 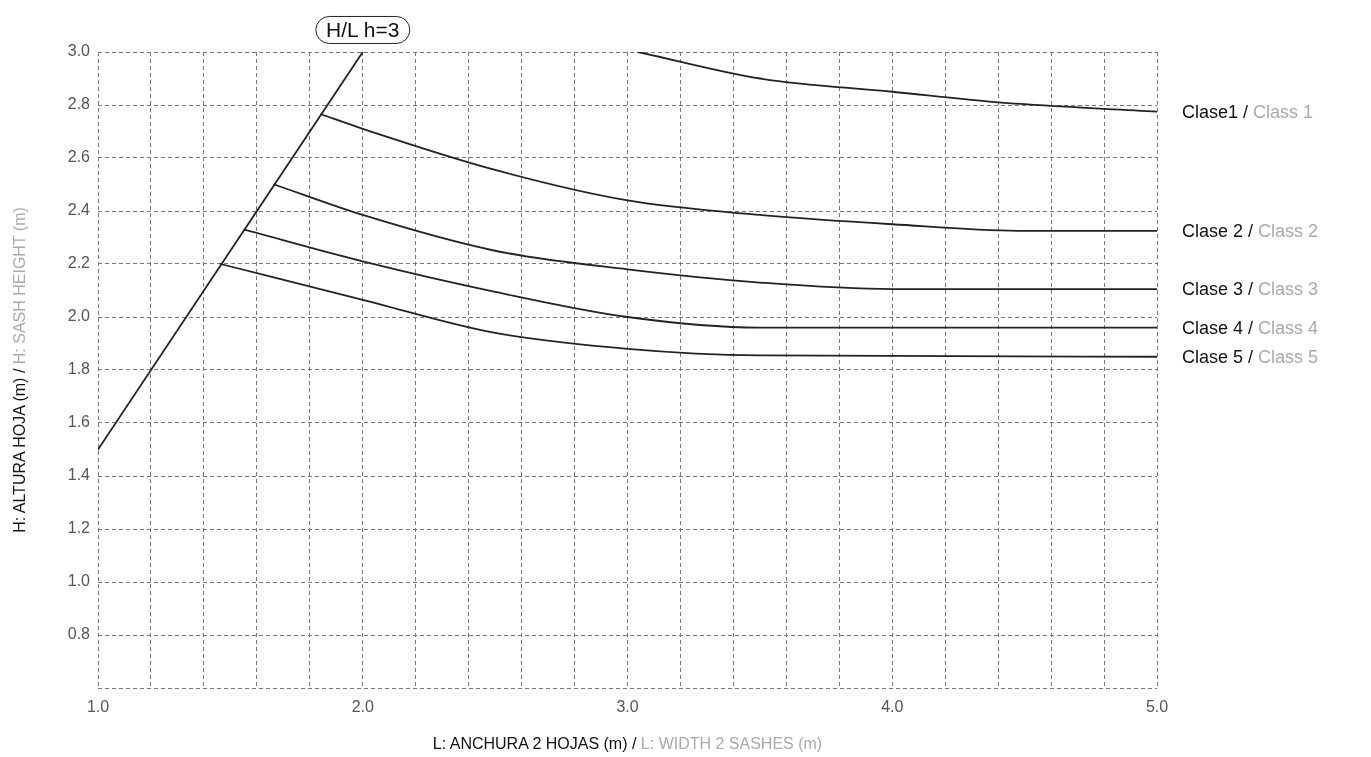 What do you see at coordinates (892, 707) in the screenshot?
I see `x-tick-label: 4.0` at bounding box center [892, 707].